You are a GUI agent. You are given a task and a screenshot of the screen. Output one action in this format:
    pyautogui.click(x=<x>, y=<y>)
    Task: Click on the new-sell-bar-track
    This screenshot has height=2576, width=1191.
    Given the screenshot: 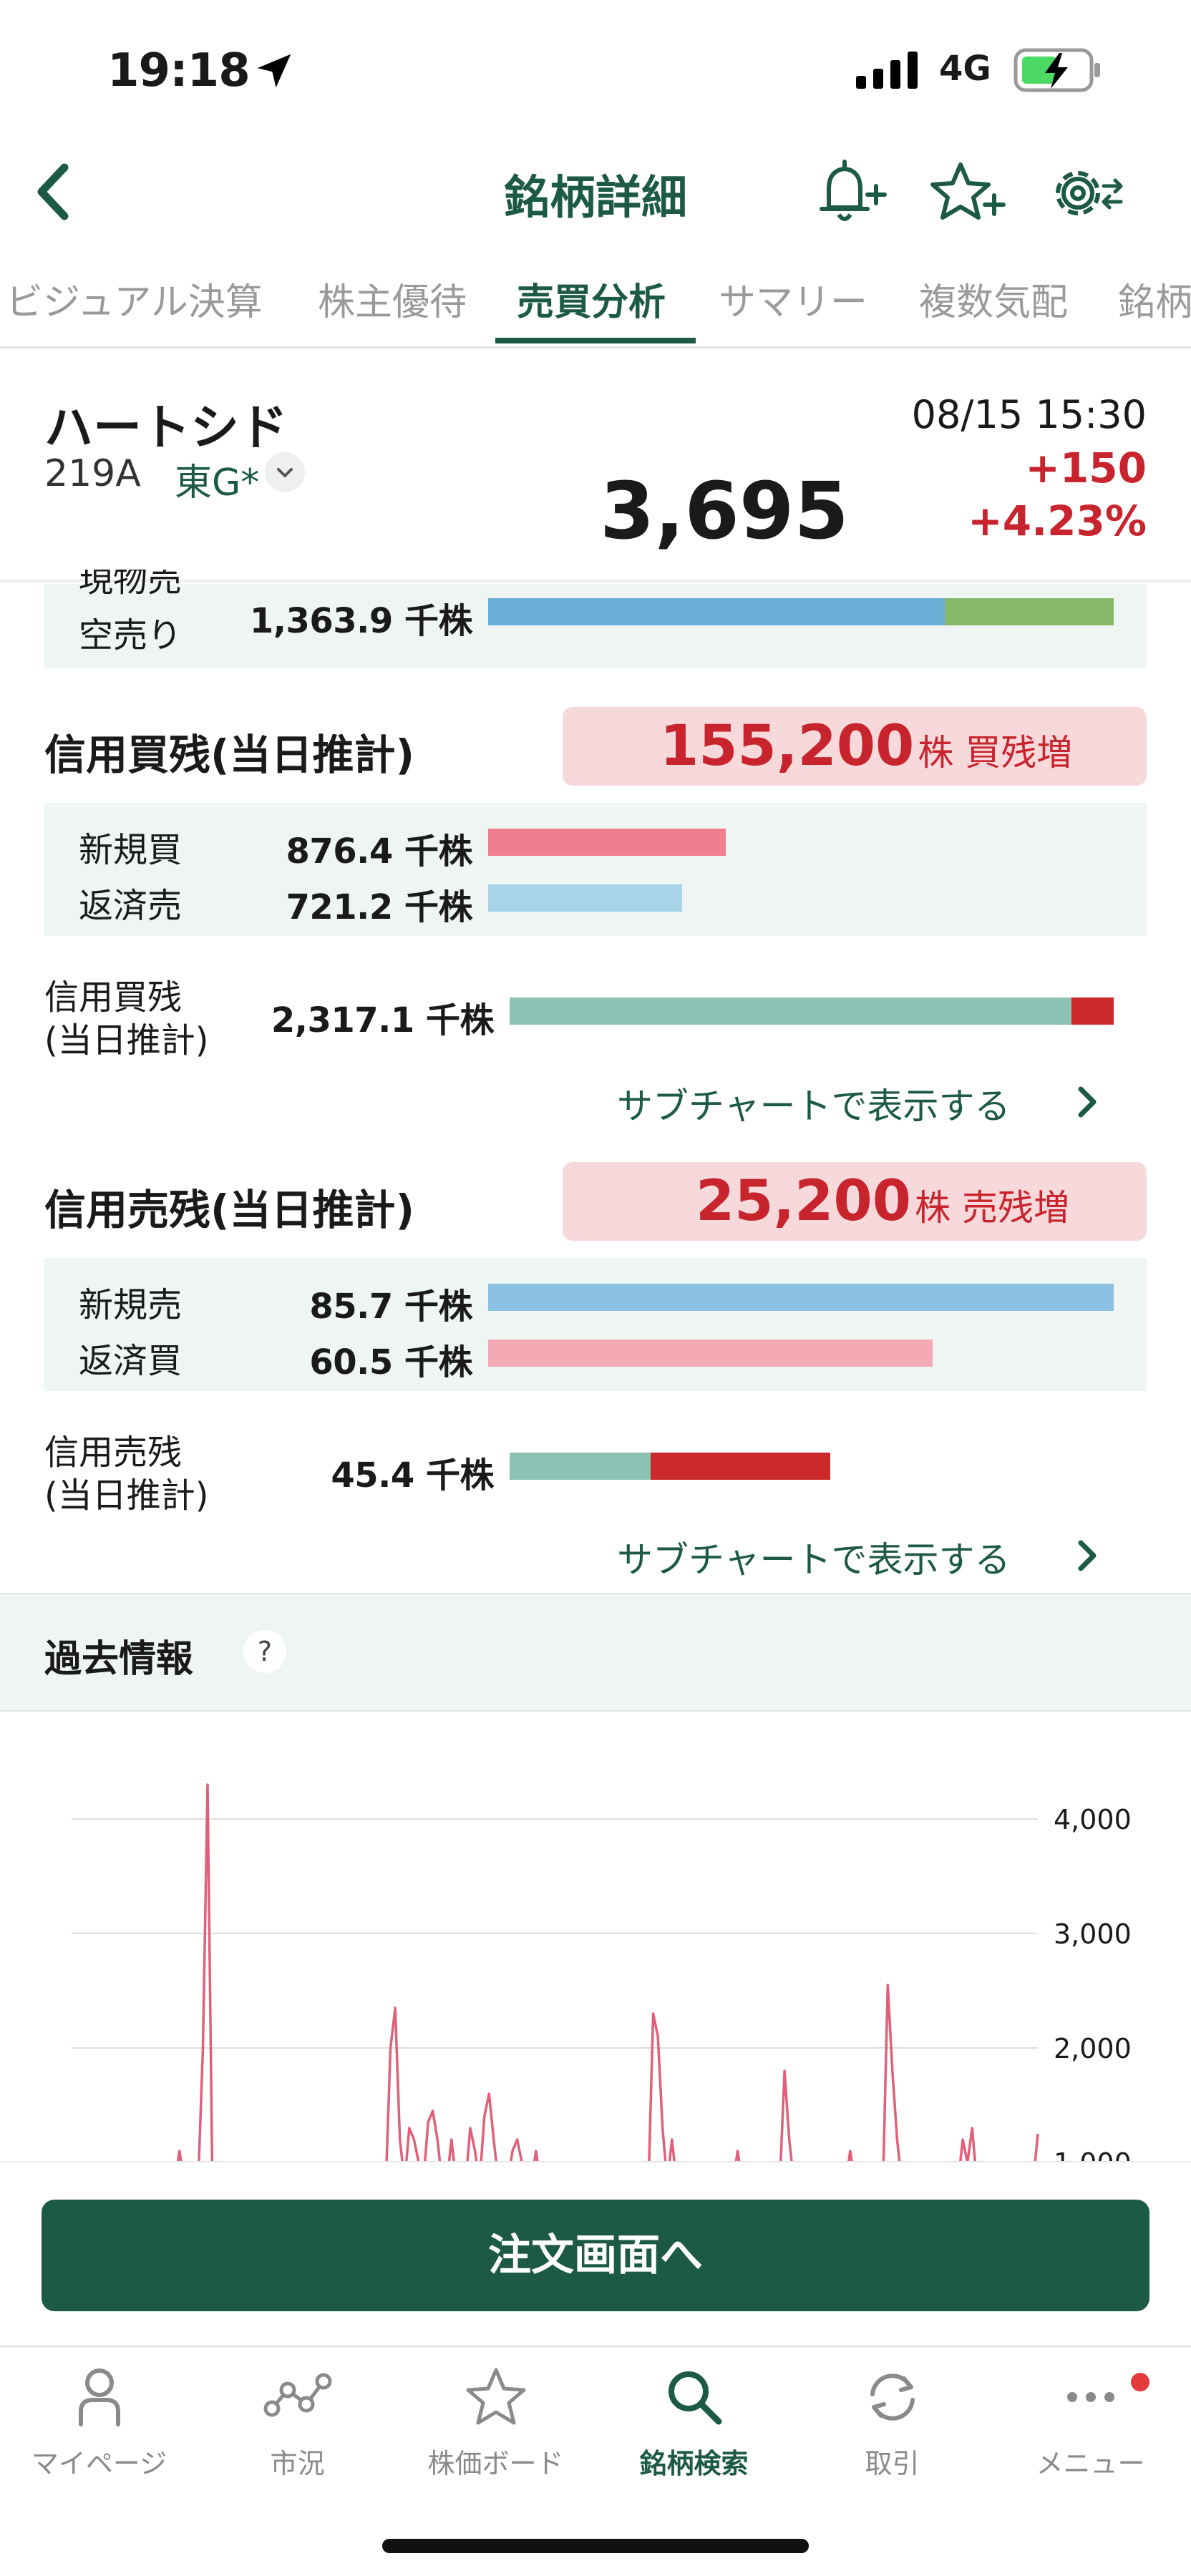 What is the action you would take?
    pyautogui.click(x=801, y=1297)
    